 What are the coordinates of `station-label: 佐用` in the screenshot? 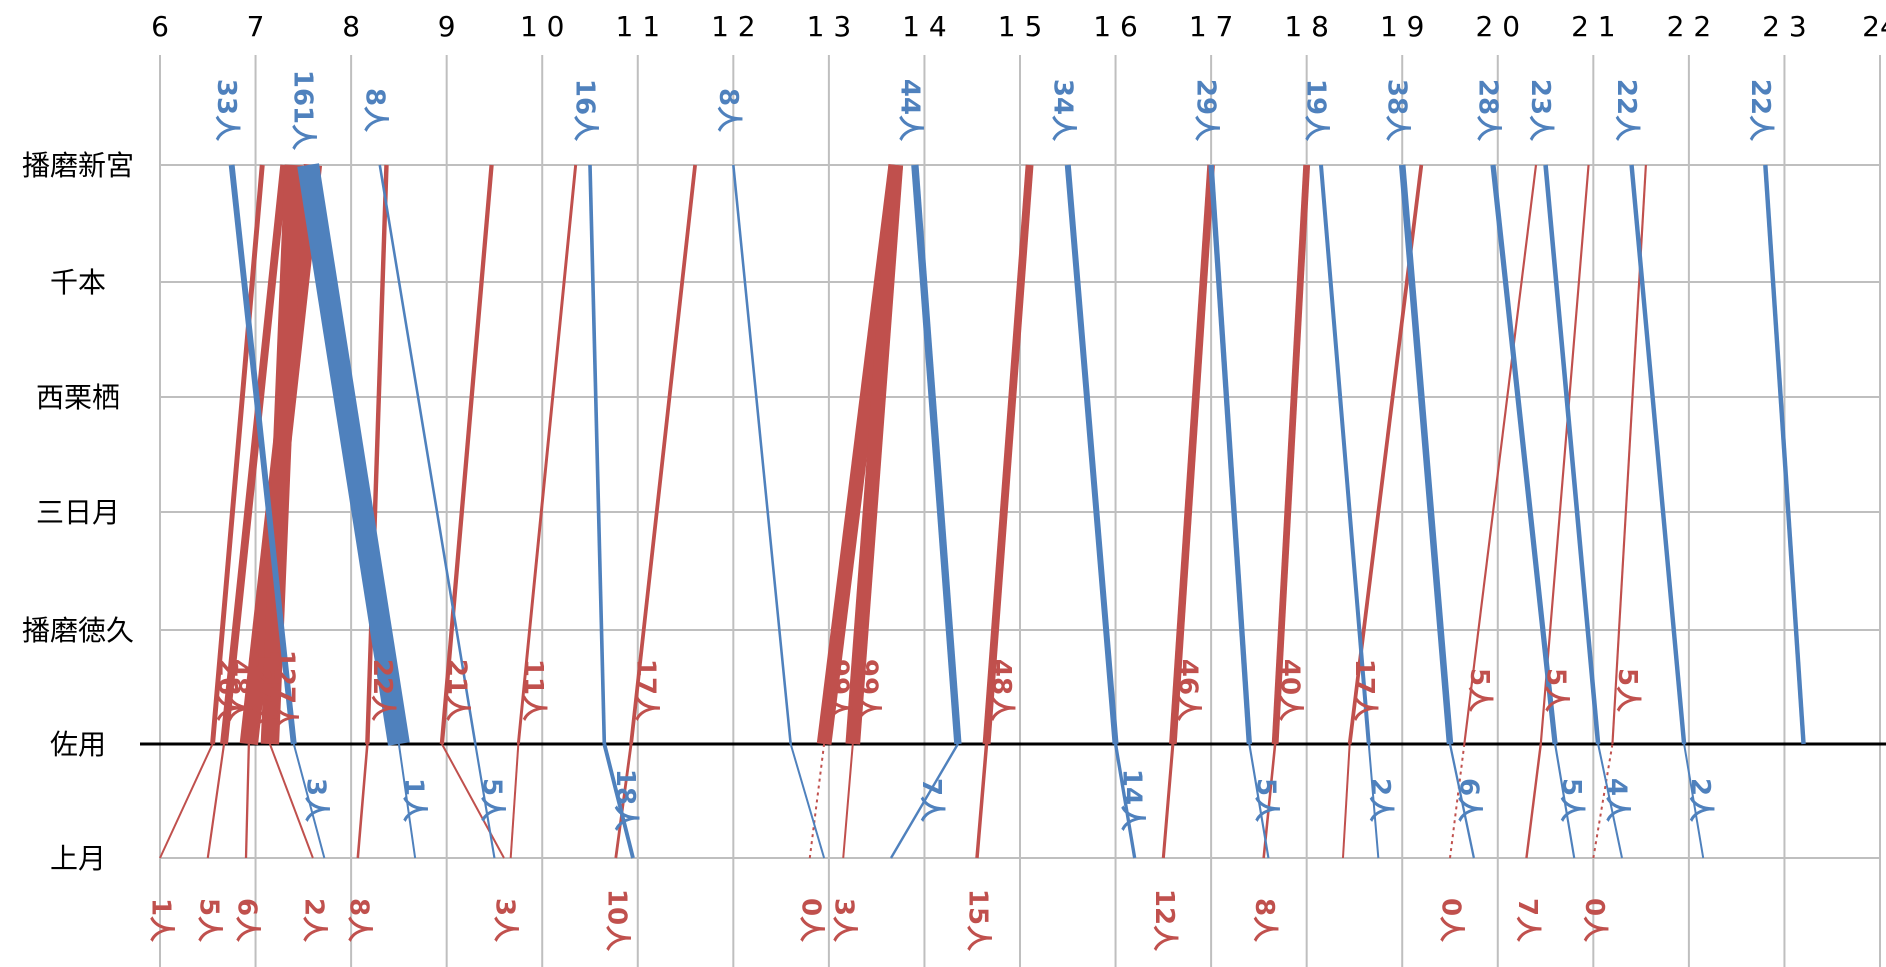 It's located at (78, 744).